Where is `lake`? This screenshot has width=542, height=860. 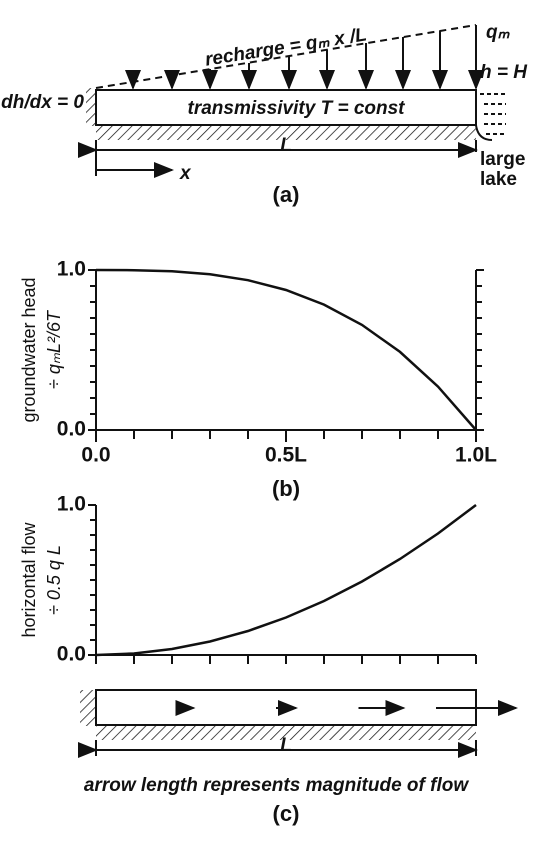
lake is located at coordinates (493, 114).